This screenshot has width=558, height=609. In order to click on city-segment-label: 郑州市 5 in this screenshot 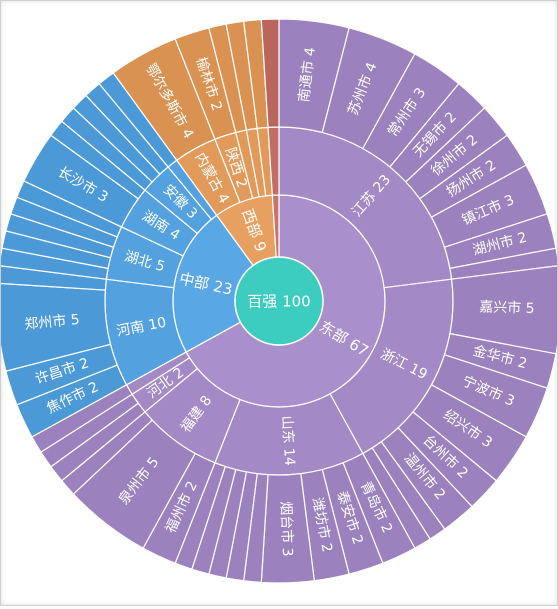, I will do `click(52, 322)`.